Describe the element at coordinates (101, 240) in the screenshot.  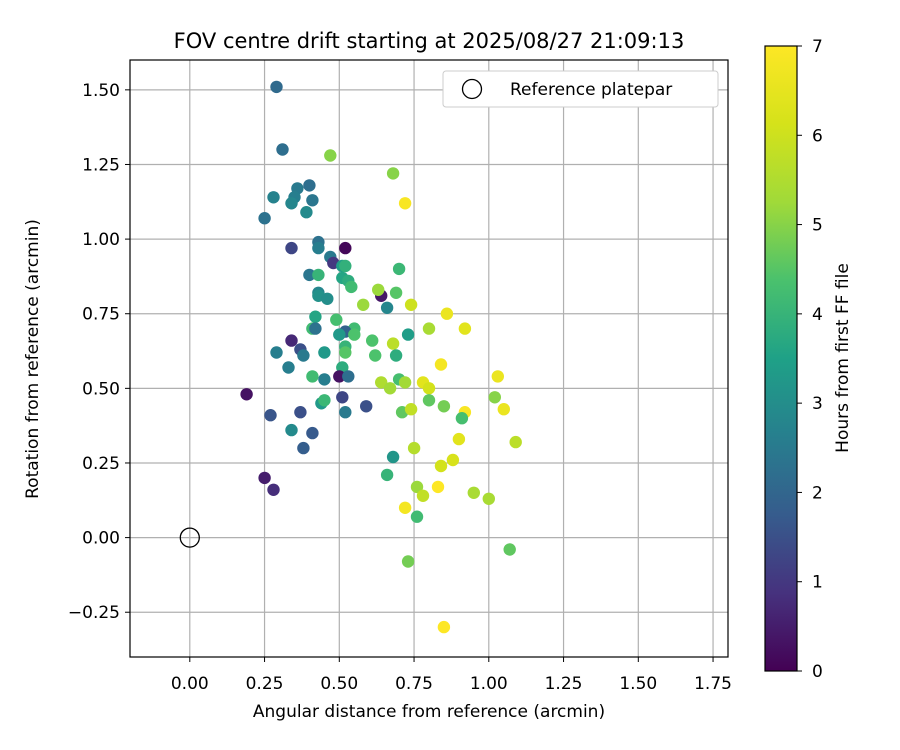
I see `y-tick-label: 1.00` at that location.